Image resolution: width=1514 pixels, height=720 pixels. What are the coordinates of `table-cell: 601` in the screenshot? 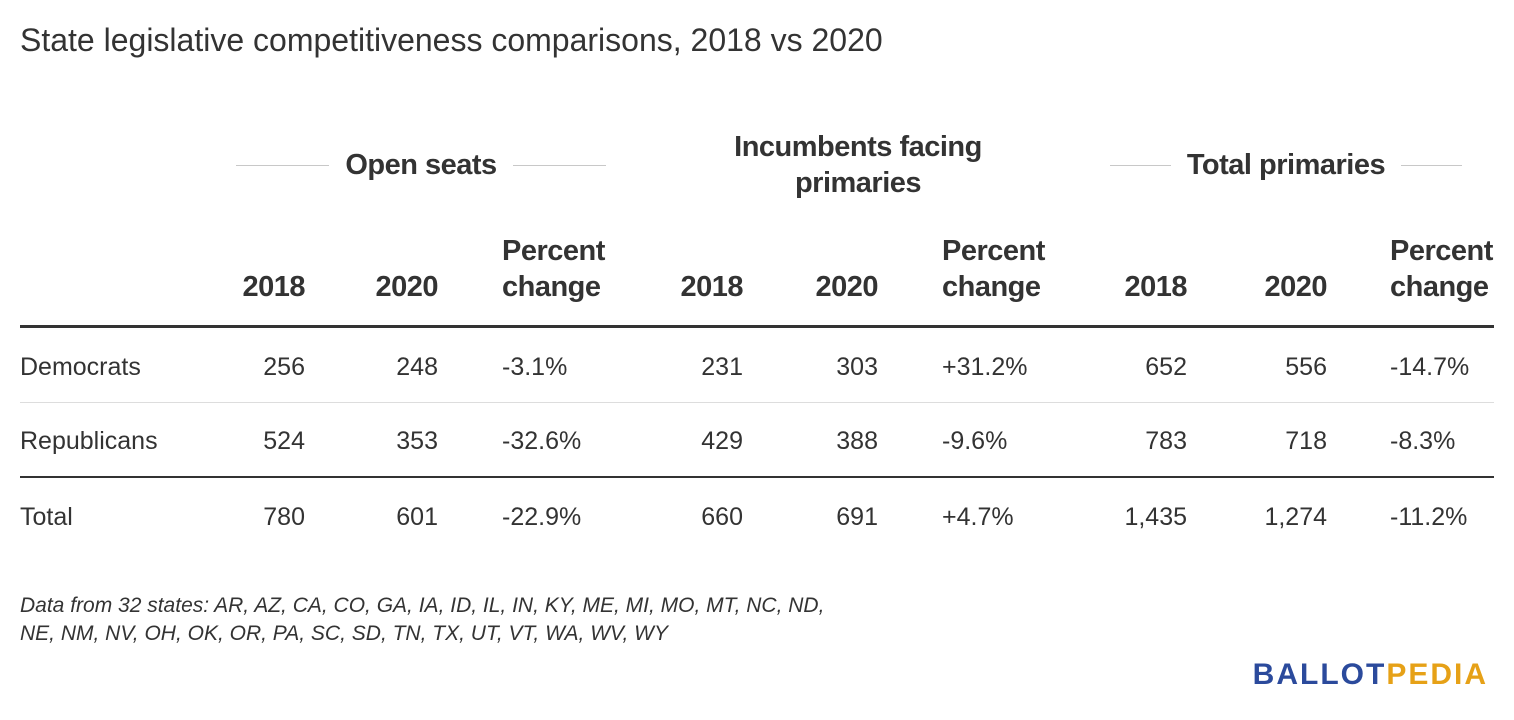 It's located at (417, 517).